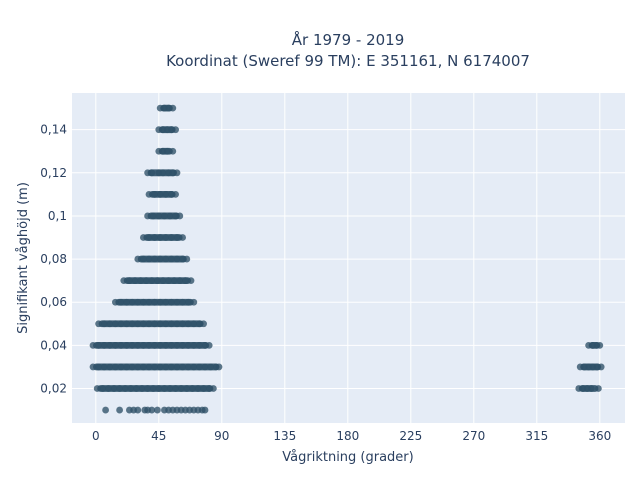 This screenshot has height=480, width=640. Describe the element at coordinates (53, 388) in the screenshot. I see `y-tick-label: 0,02` at that location.